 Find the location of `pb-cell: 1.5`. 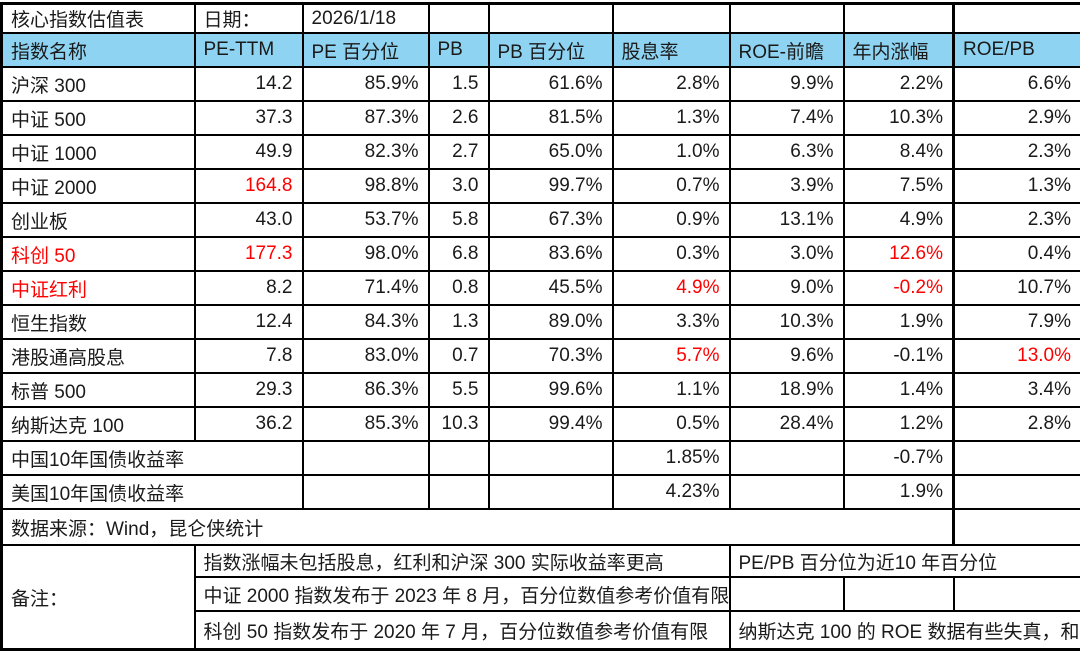

pb-cell: 1.5 is located at coordinates (458, 84).